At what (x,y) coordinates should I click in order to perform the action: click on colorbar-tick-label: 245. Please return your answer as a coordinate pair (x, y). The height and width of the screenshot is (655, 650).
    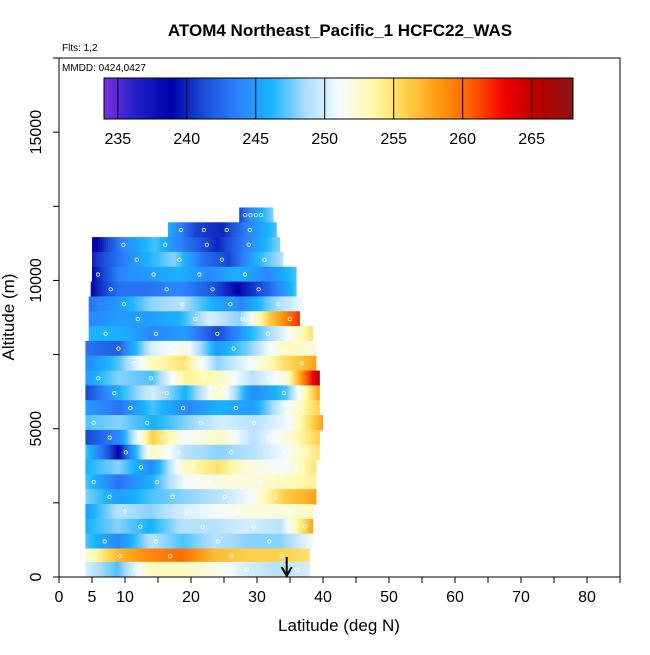
    Looking at the image, I should click on (255, 139).